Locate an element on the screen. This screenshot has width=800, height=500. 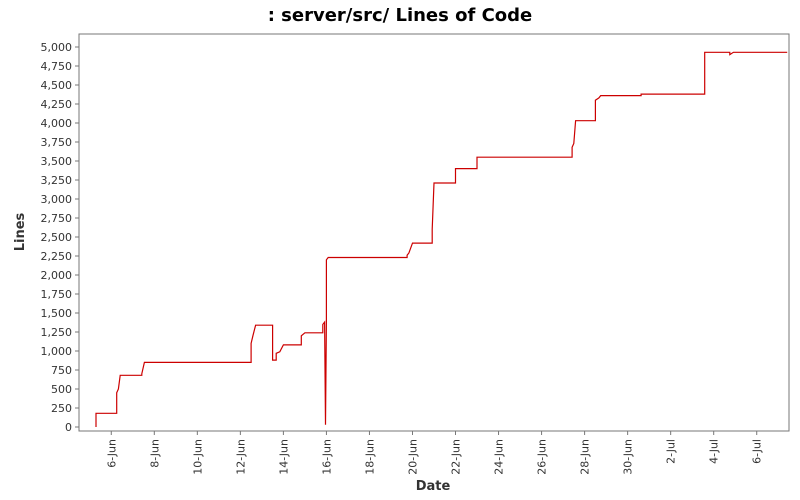
y-tick-label: 1,250 is located at coordinates (57, 332).